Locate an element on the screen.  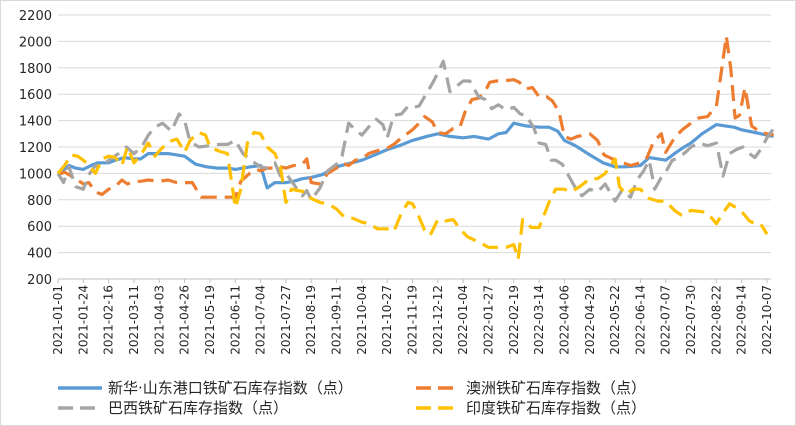
y-axis-ticks: 200 400 600 800 1000 1200 1400 1600 1800 2000 2200 is located at coordinates (35, 148).